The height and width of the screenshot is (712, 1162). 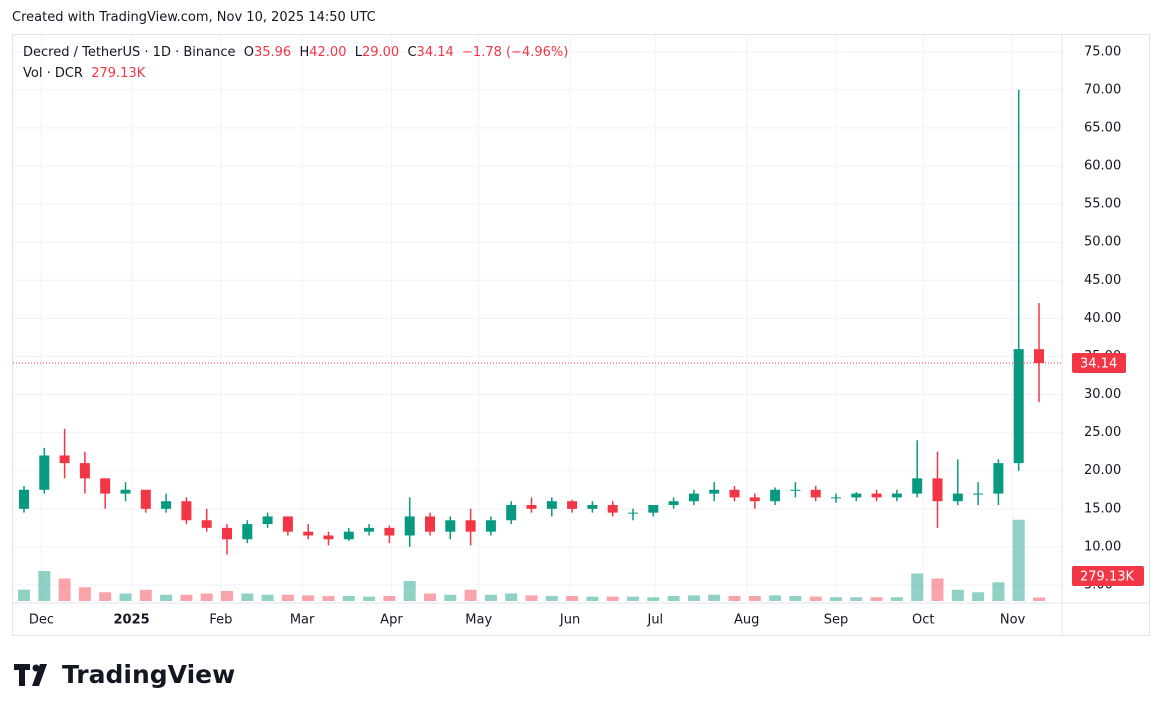 I want to click on y-tick-label: 75.00, so click(x=1102, y=51).